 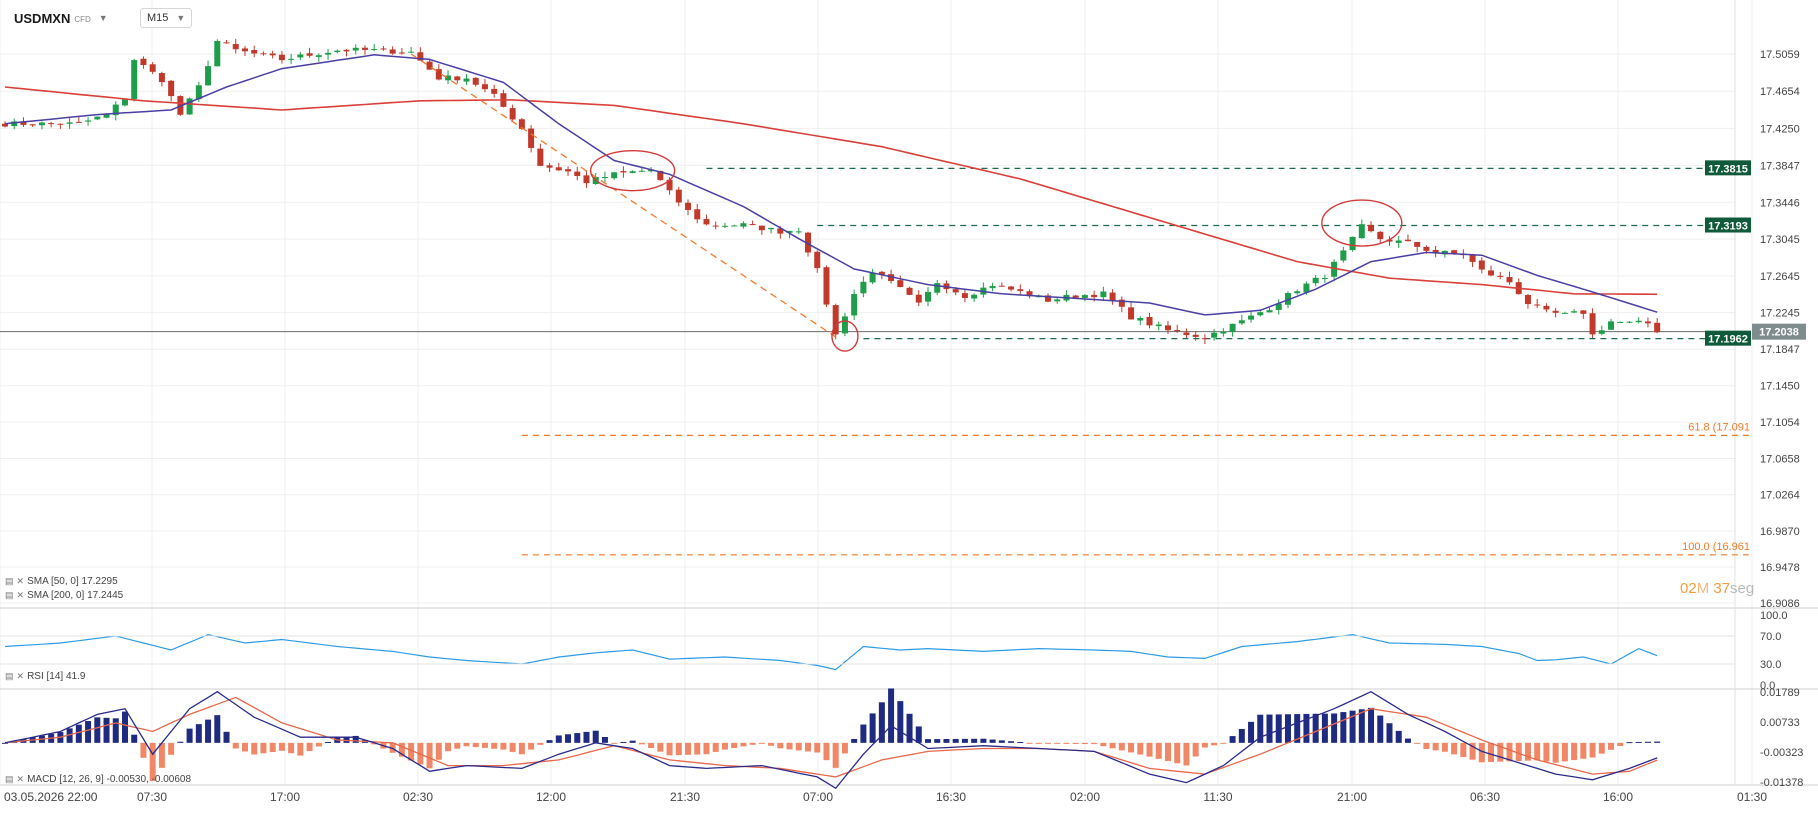 What do you see at coordinates (166, 18) in the screenshot?
I see `timeframe-selector: M15 ▼` at bounding box center [166, 18].